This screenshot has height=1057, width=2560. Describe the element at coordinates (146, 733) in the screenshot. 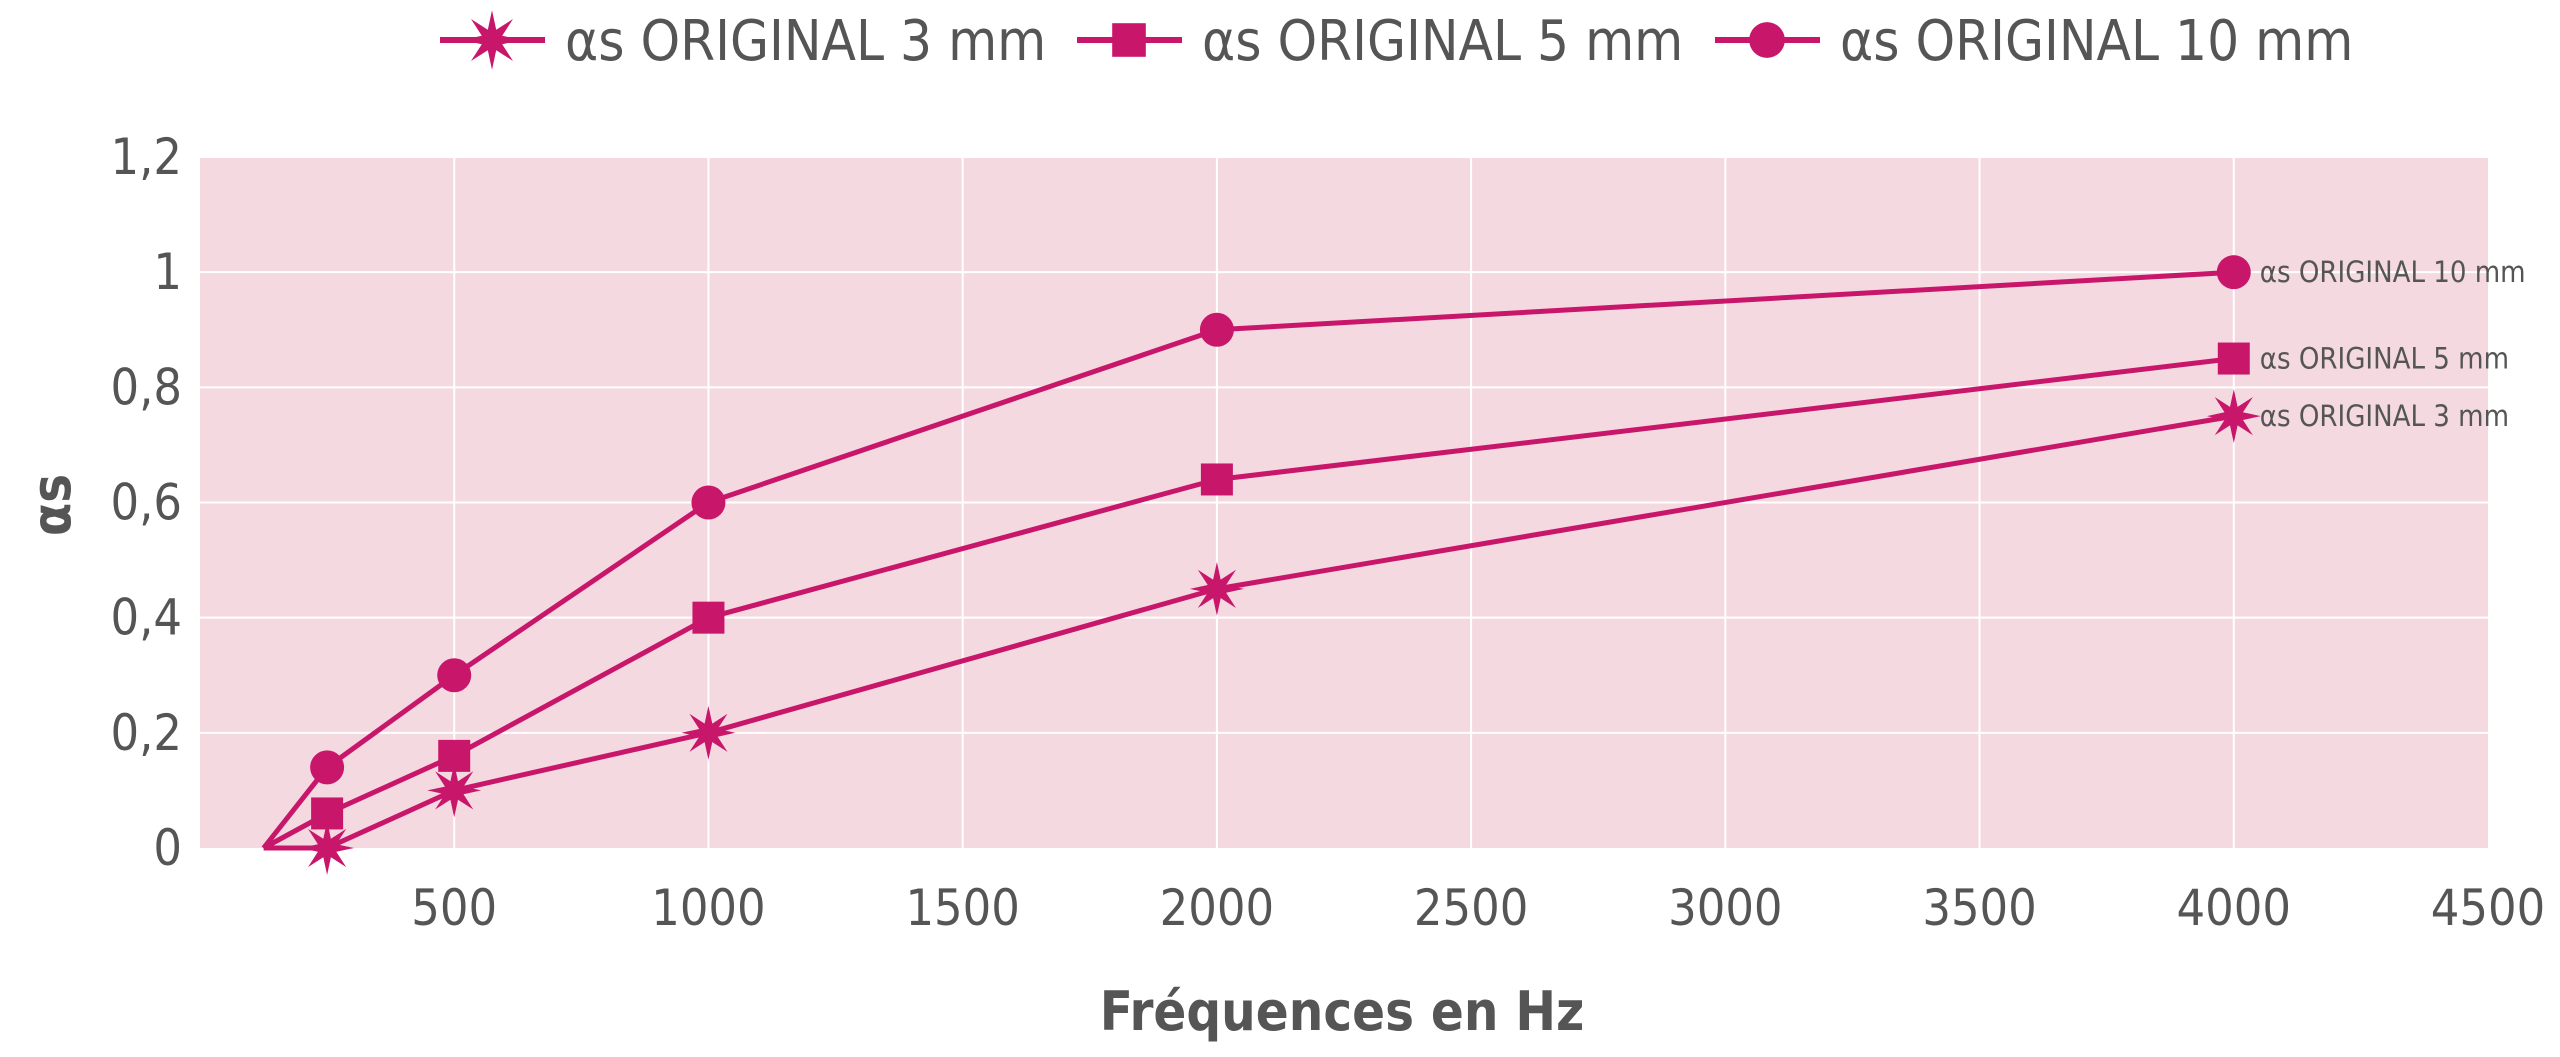

I see `y-tick-label: 0,2` at that location.